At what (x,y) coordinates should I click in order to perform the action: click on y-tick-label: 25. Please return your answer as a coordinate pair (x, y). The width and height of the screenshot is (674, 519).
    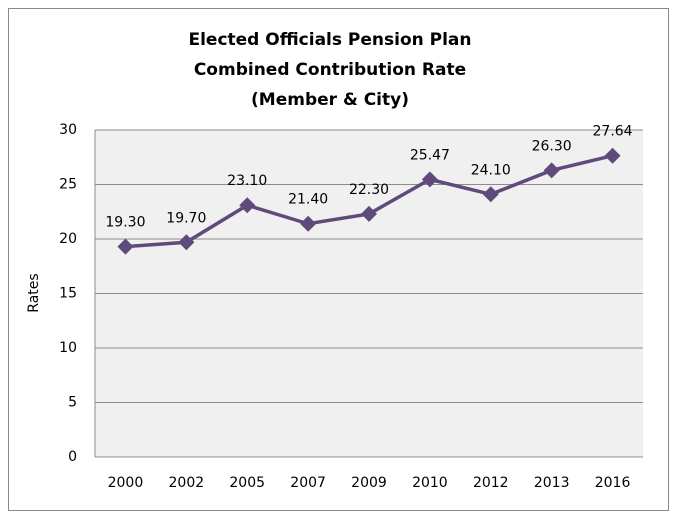
    Looking at the image, I should click on (68, 185).